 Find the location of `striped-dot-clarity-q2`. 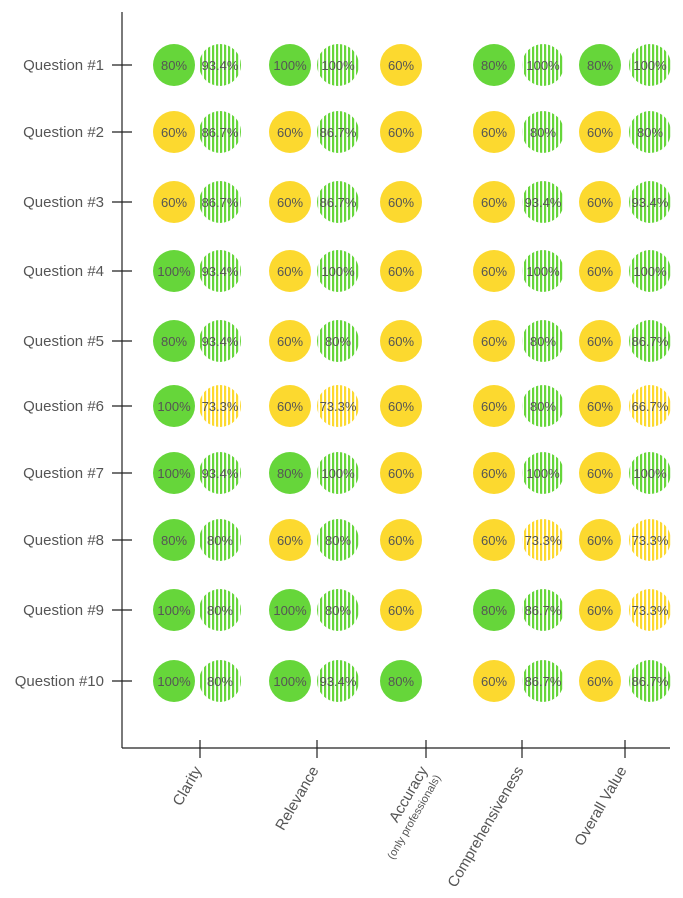

striped-dot-clarity-q2 is located at coordinates (220, 132).